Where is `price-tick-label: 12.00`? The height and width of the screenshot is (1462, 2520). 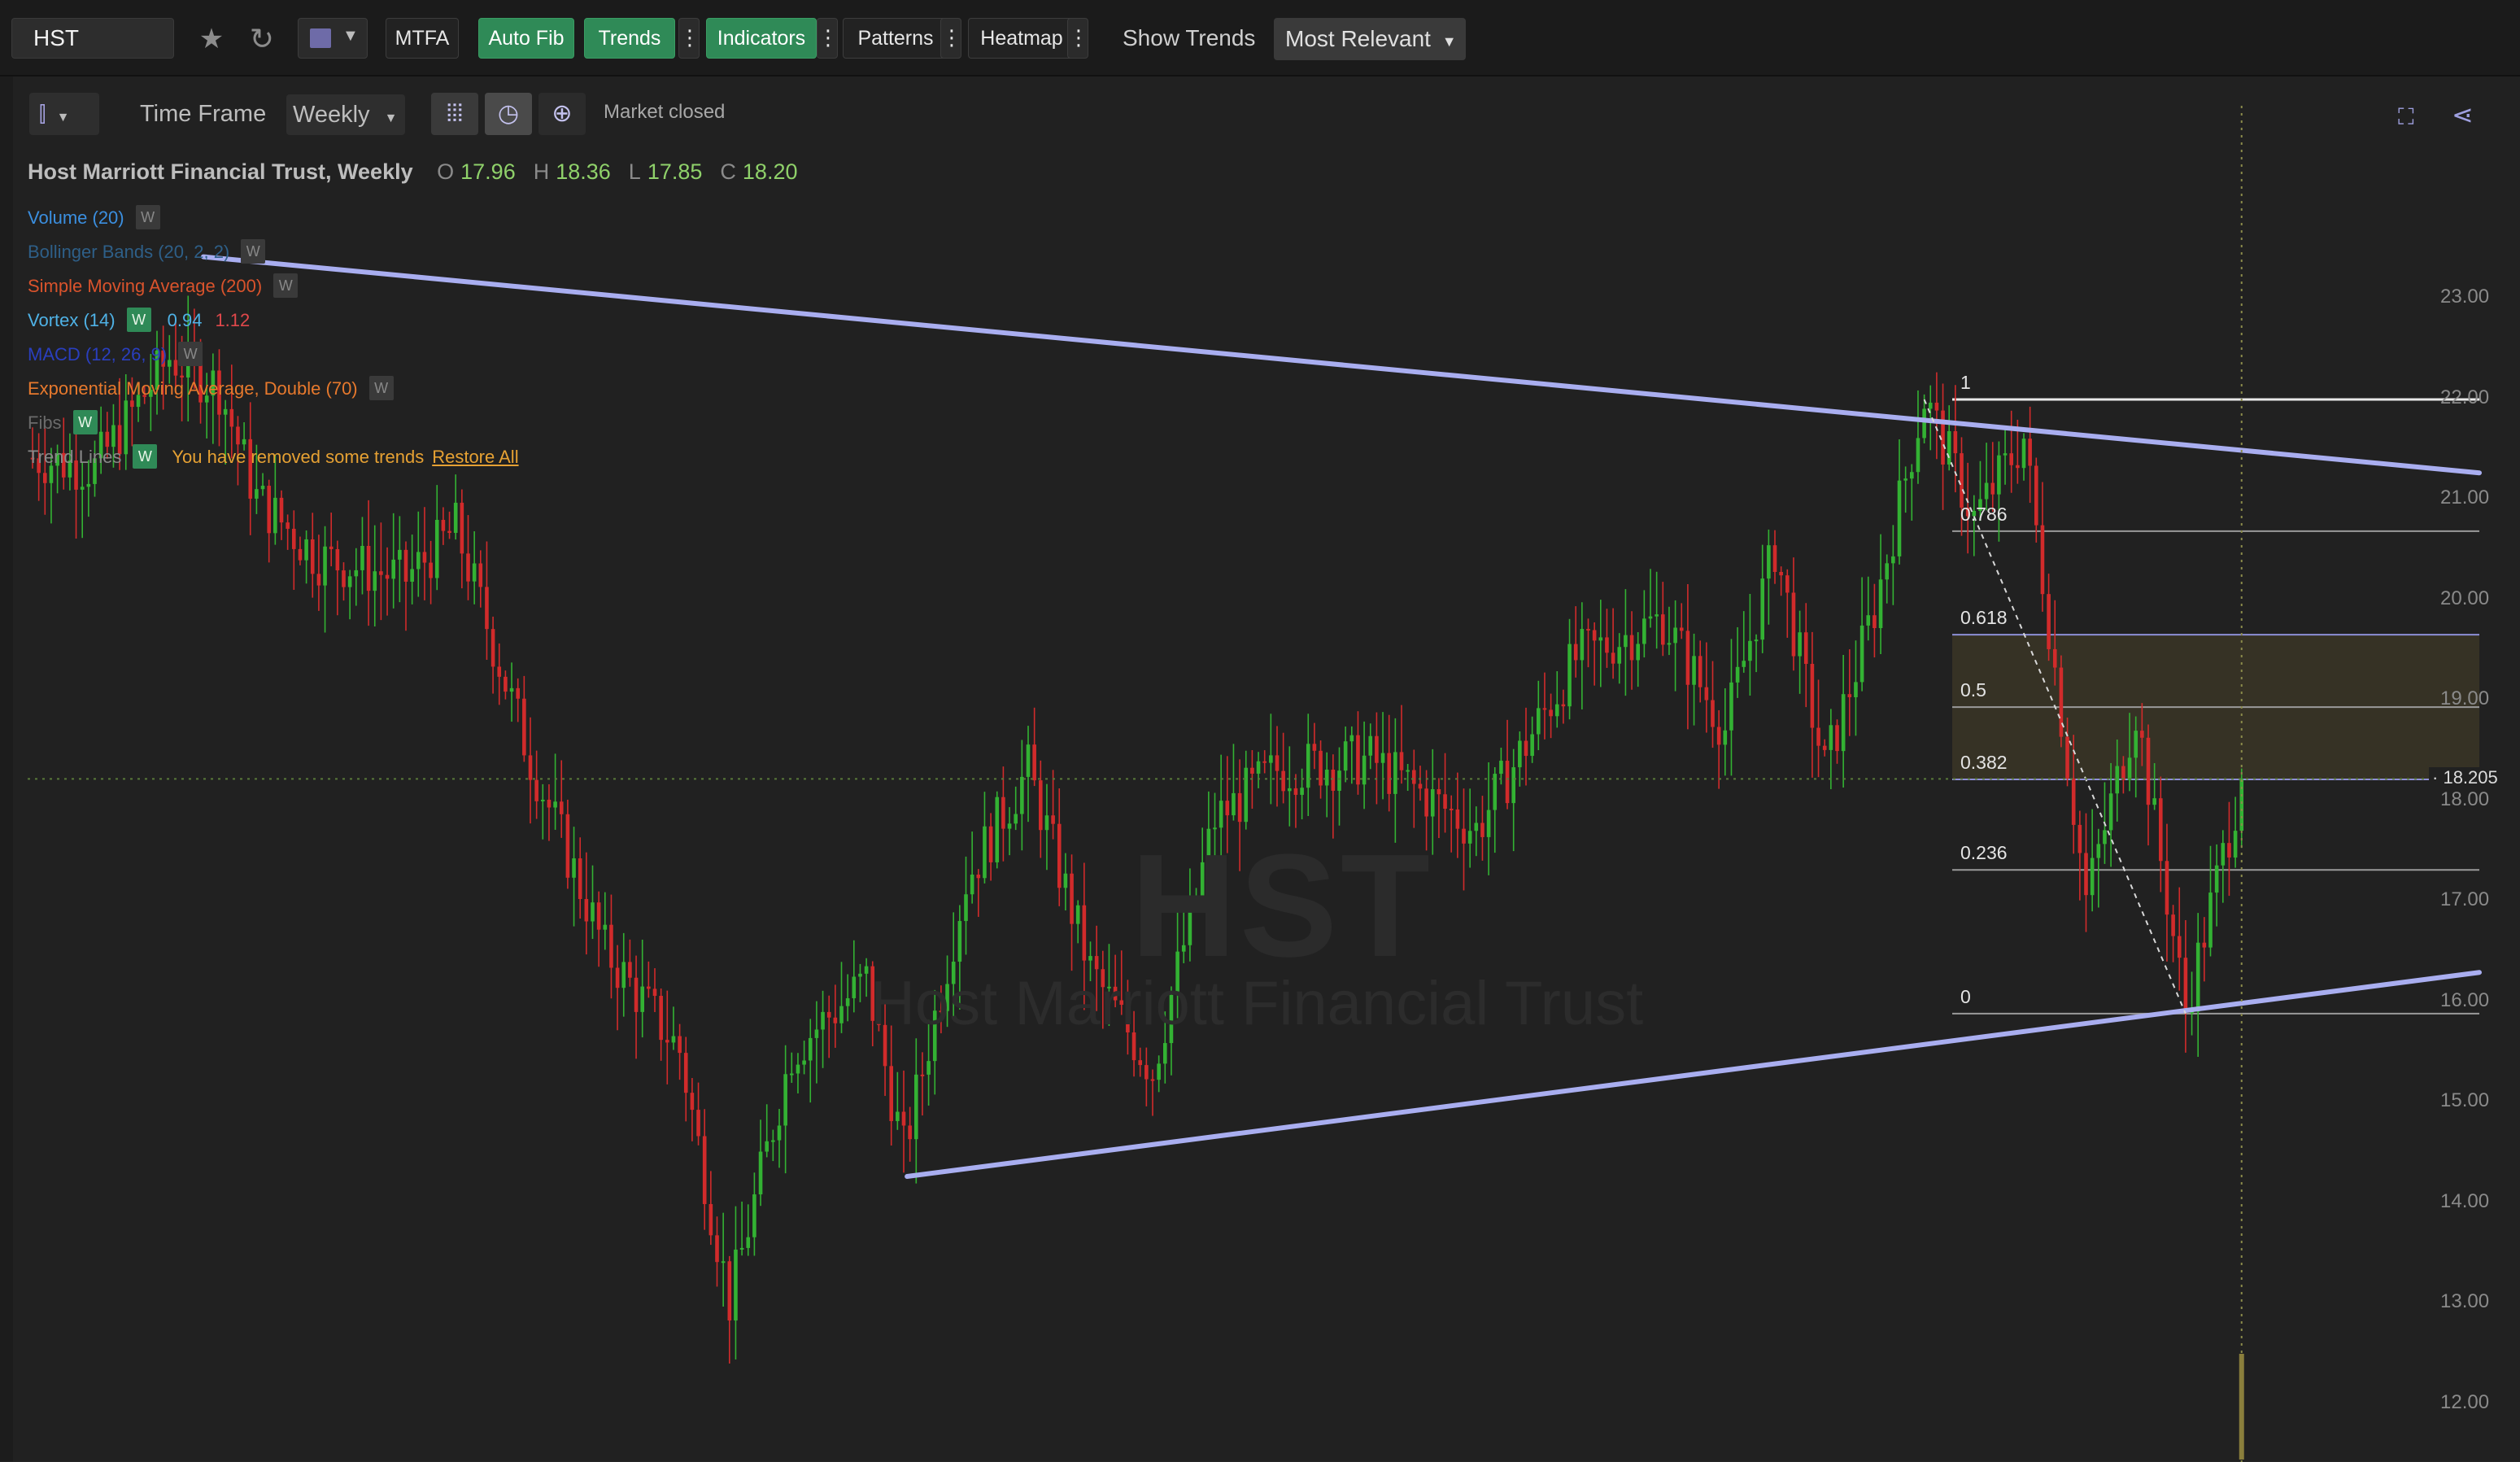 price-tick-label: 12.00 is located at coordinates (2465, 1402).